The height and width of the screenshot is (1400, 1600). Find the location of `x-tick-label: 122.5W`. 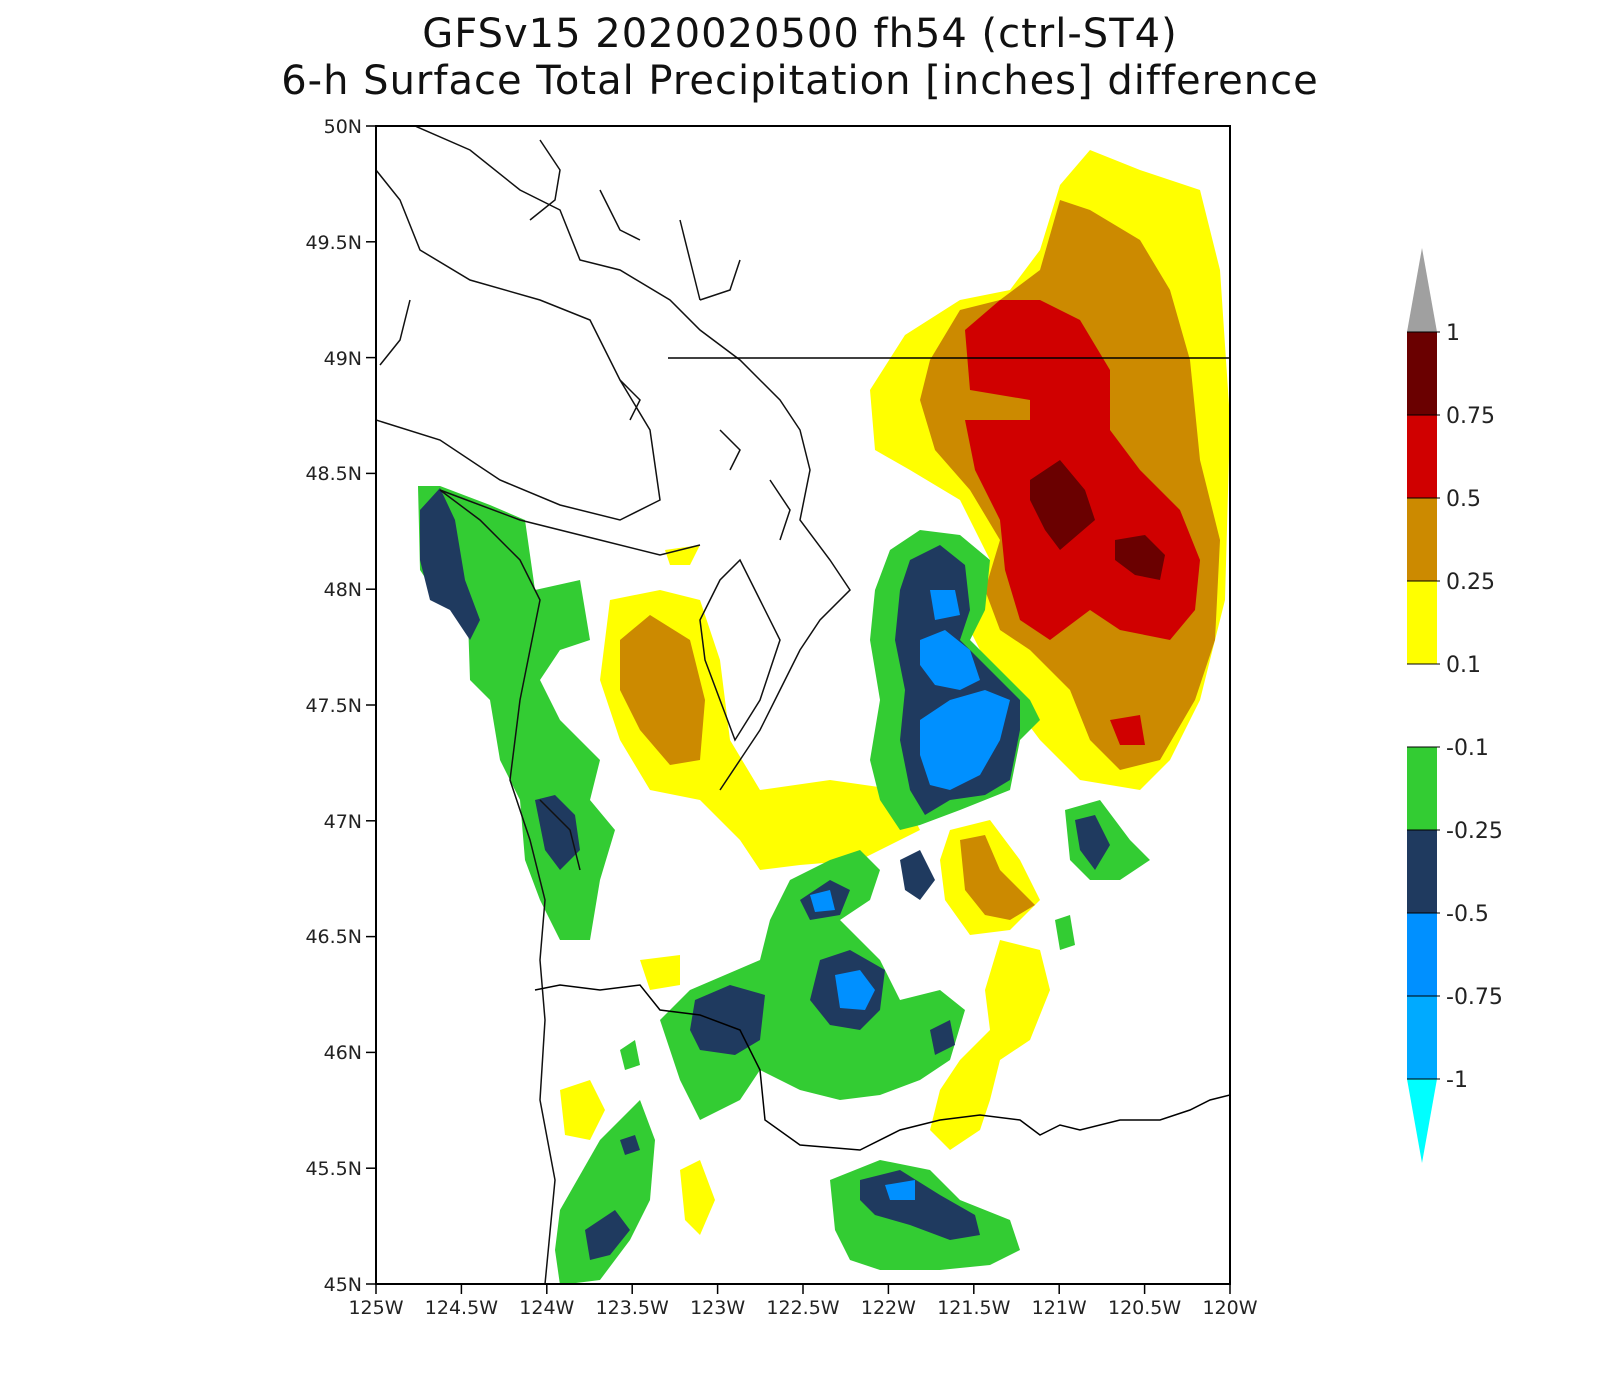

x-tick-label: 122.5W is located at coordinates (802, 1308).